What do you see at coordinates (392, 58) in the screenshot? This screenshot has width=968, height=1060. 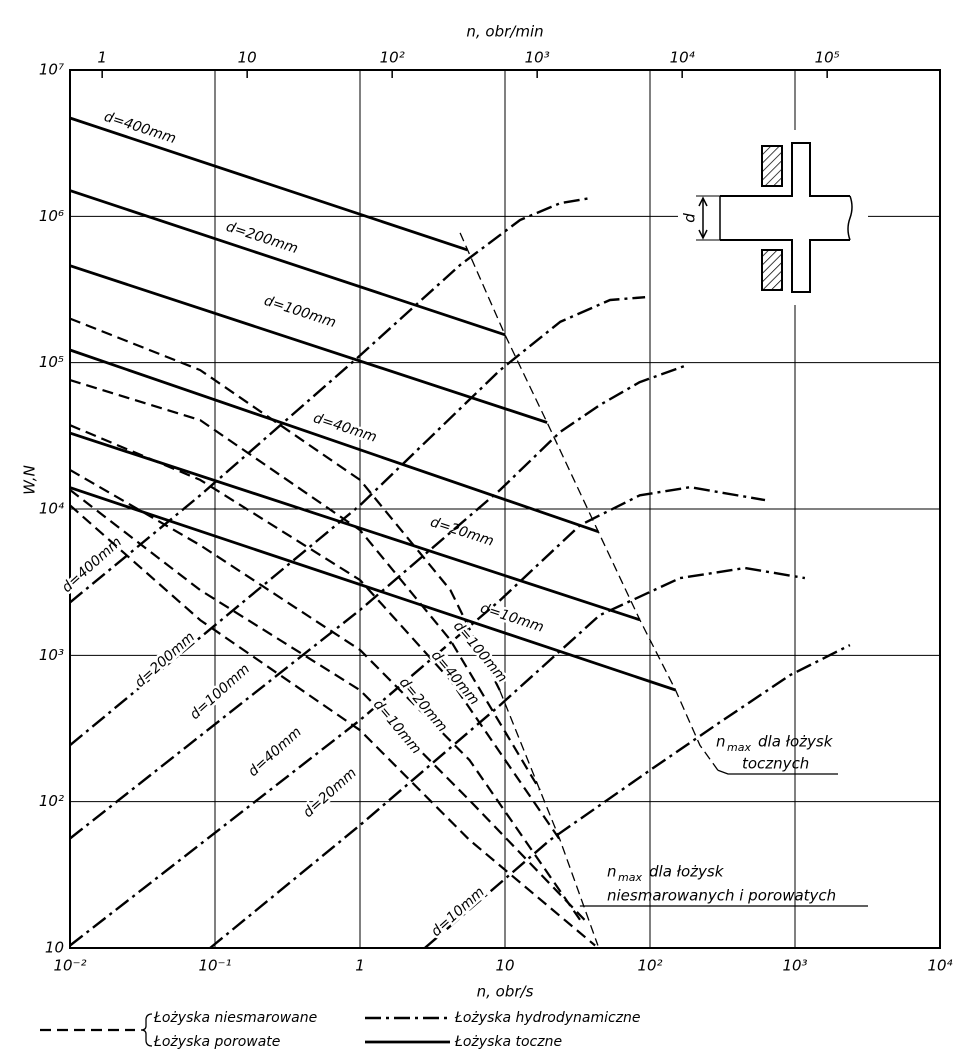 I see `x2-tick-label: 10²` at bounding box center [392, 58].